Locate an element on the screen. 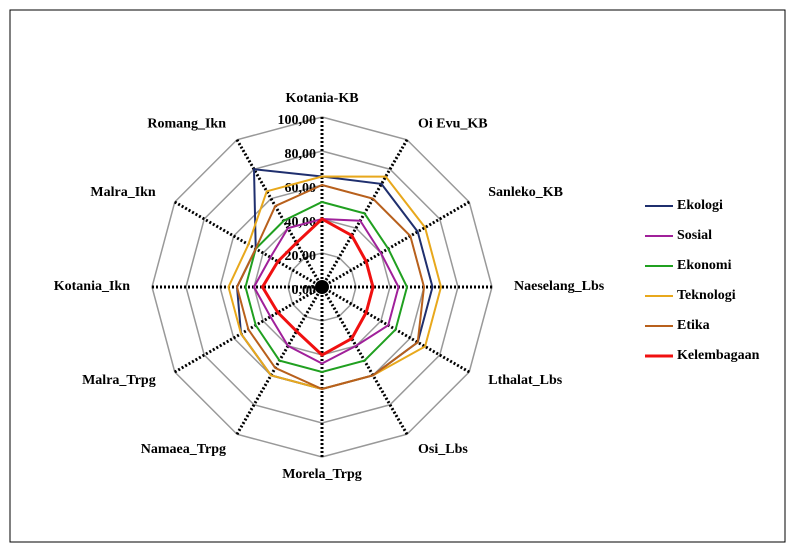  category-label: Oi Evu_KB is located at coordinates (453, 123).